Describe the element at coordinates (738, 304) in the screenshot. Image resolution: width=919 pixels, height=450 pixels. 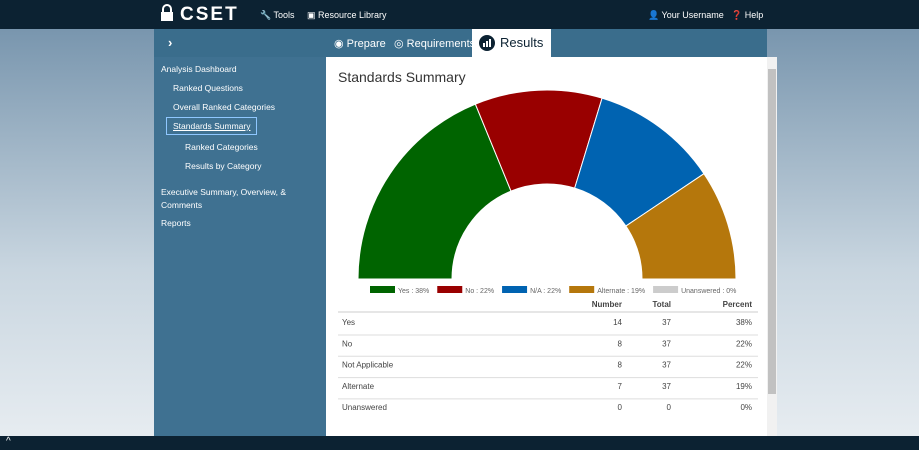
I see `column-header: Percent` at that location.